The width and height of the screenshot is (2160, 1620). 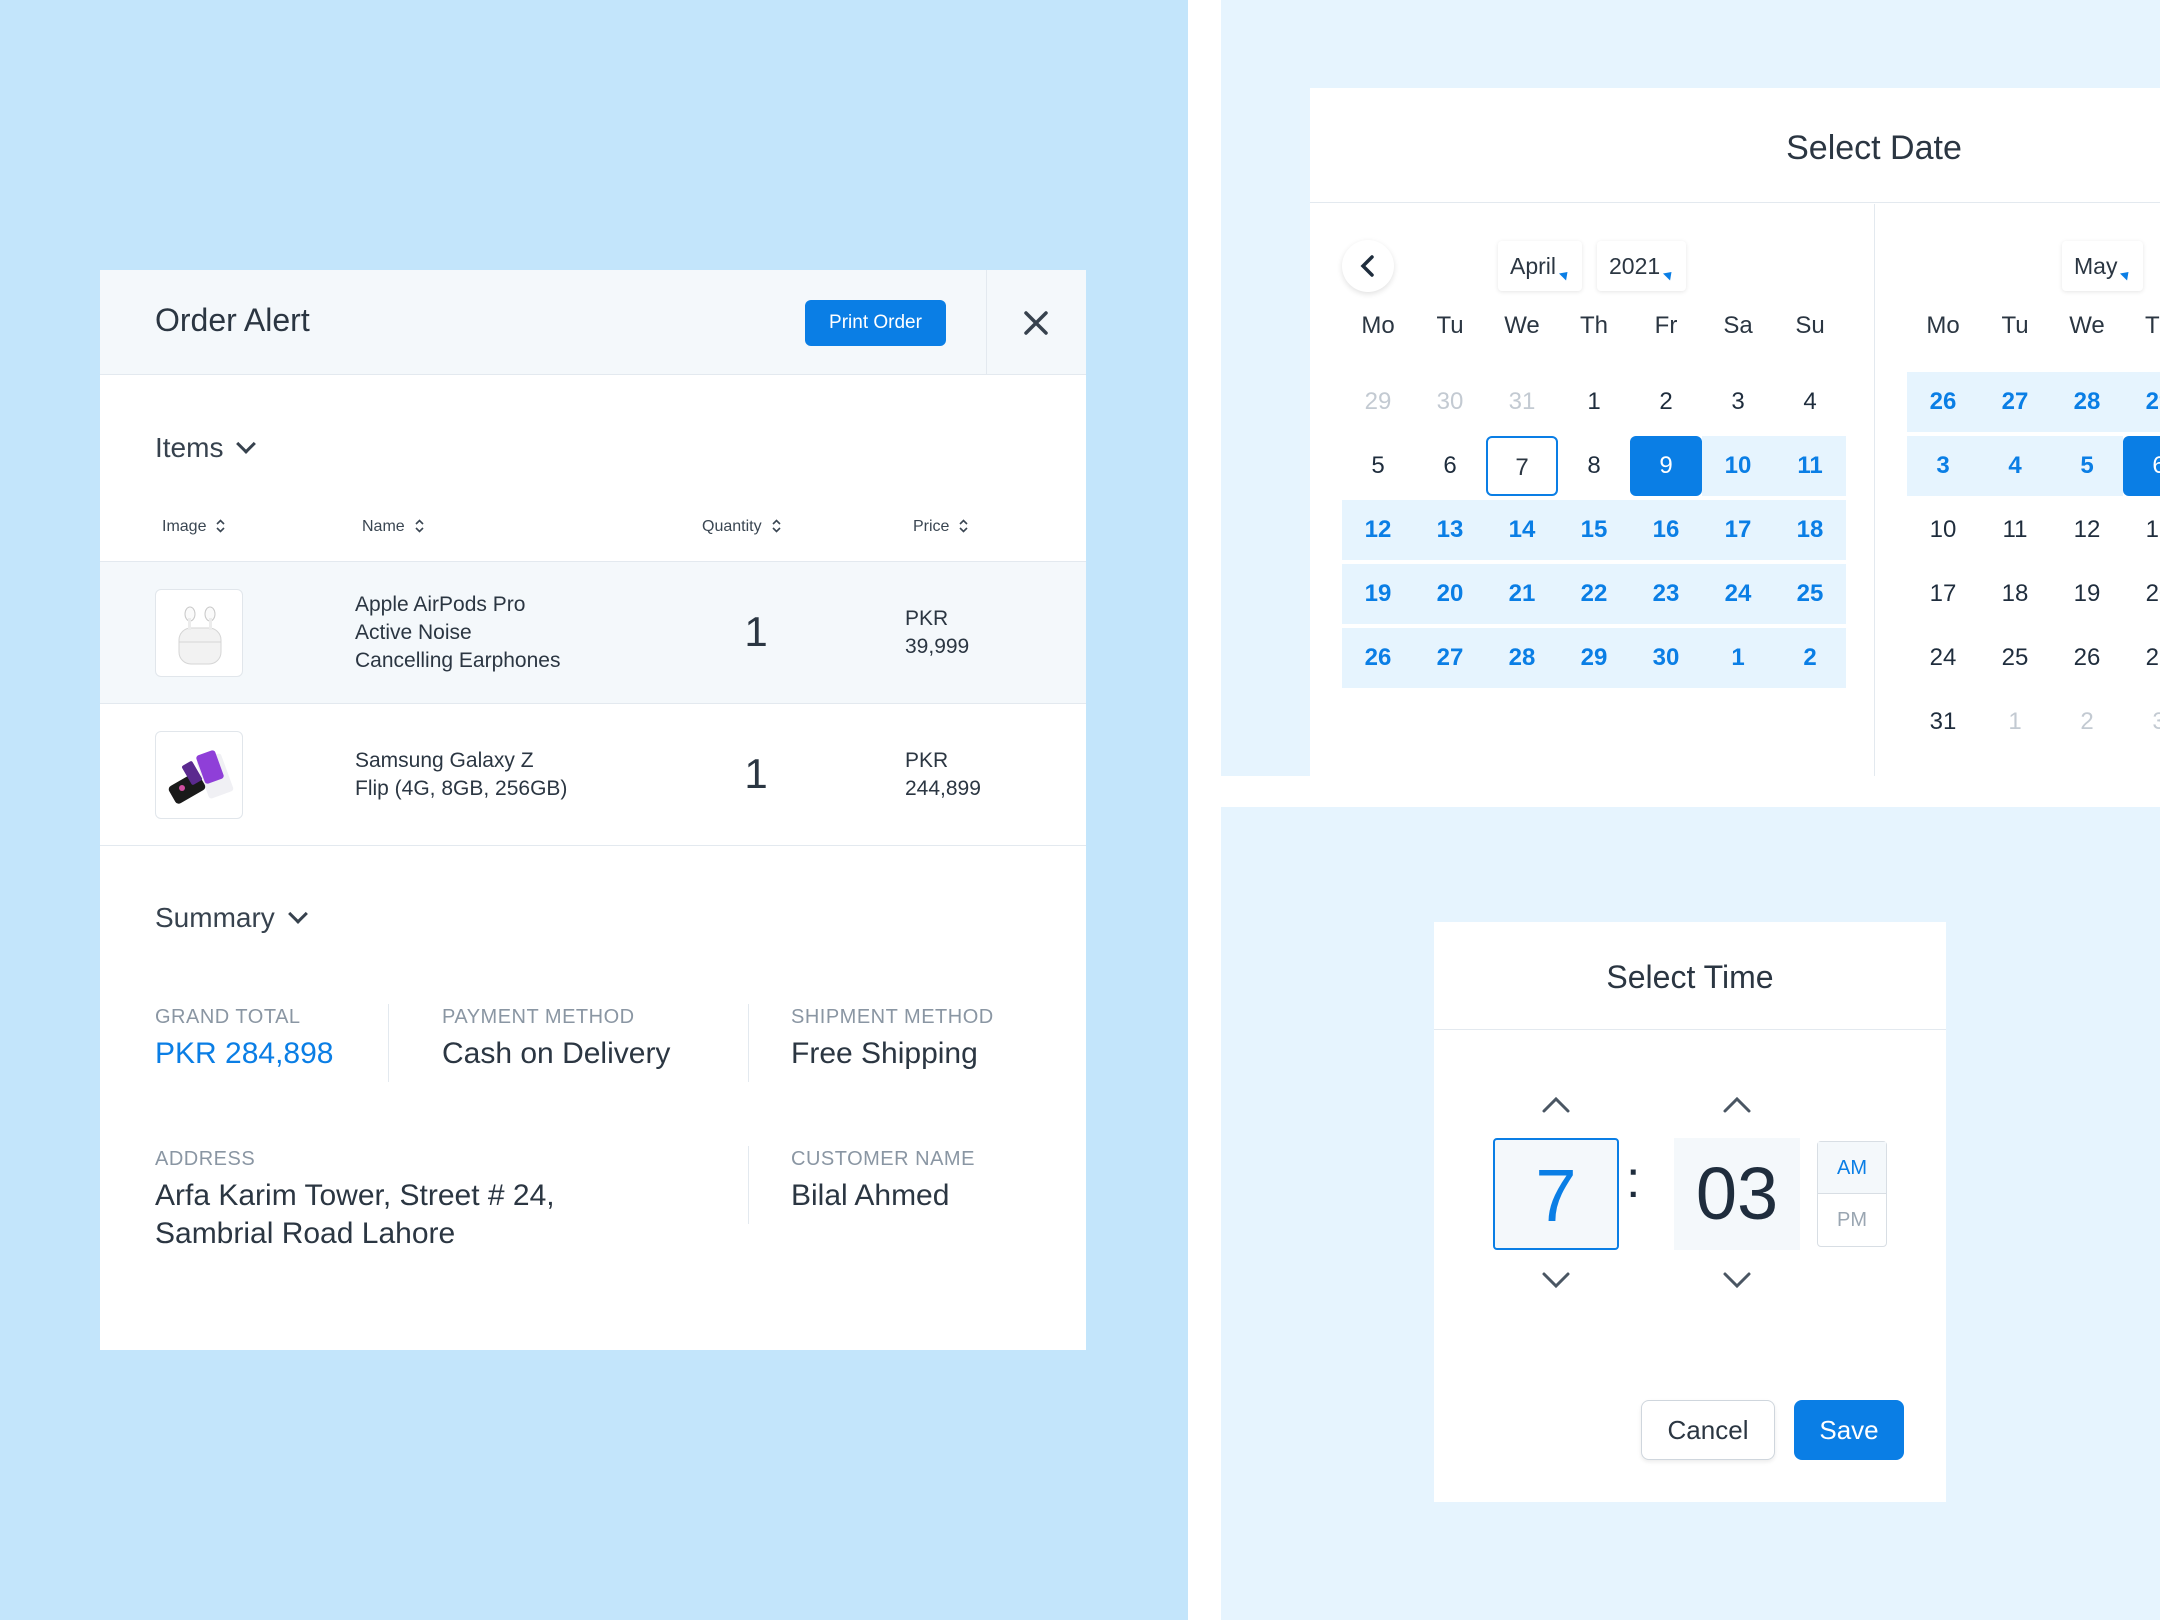 What do you see at coordinates (1666, 594) in the screenshot?
I see `calendar-day: 23` at bounding box center [1666, 594].